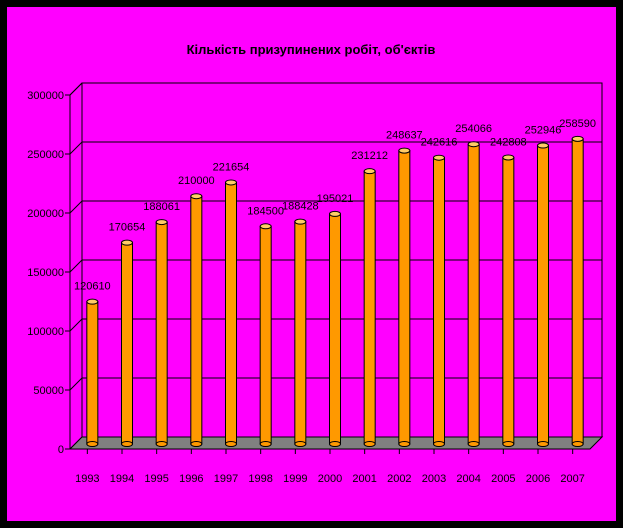  What do you see at coordinates (226, 479) in the screenshot?
I see `x-tick-label: 1997` at bounding box center [226, 479].